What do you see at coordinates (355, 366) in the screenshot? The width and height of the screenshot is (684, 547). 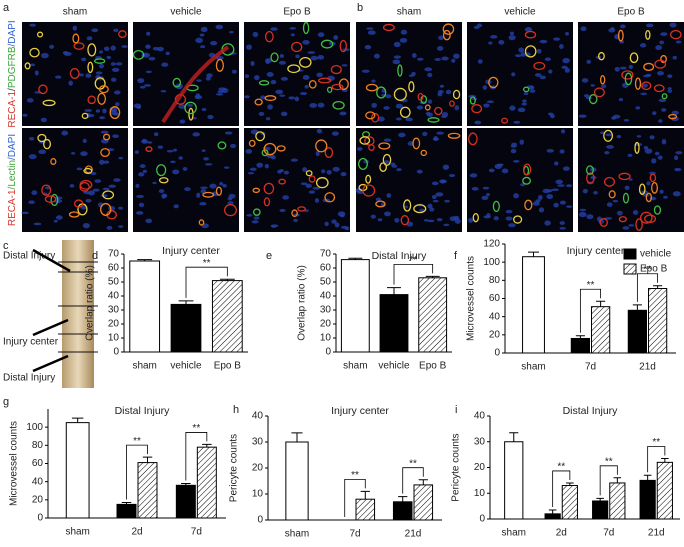 I see `x-tick-label: sham` at bounding box center [355, 366].